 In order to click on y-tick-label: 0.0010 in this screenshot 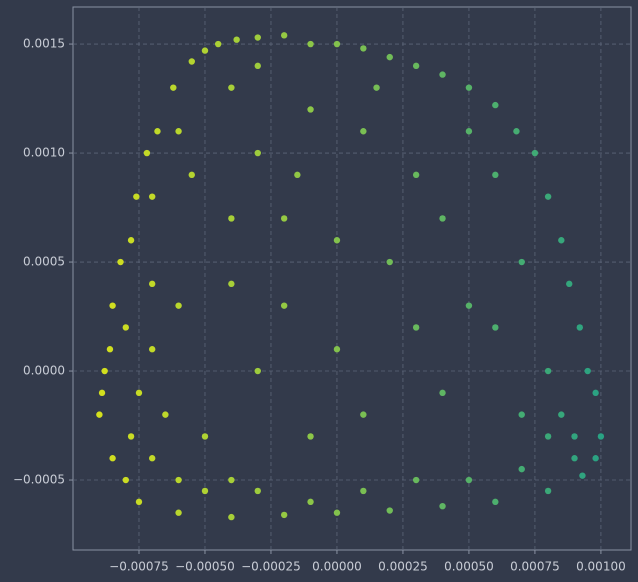, I will do `click(44, 153)`.